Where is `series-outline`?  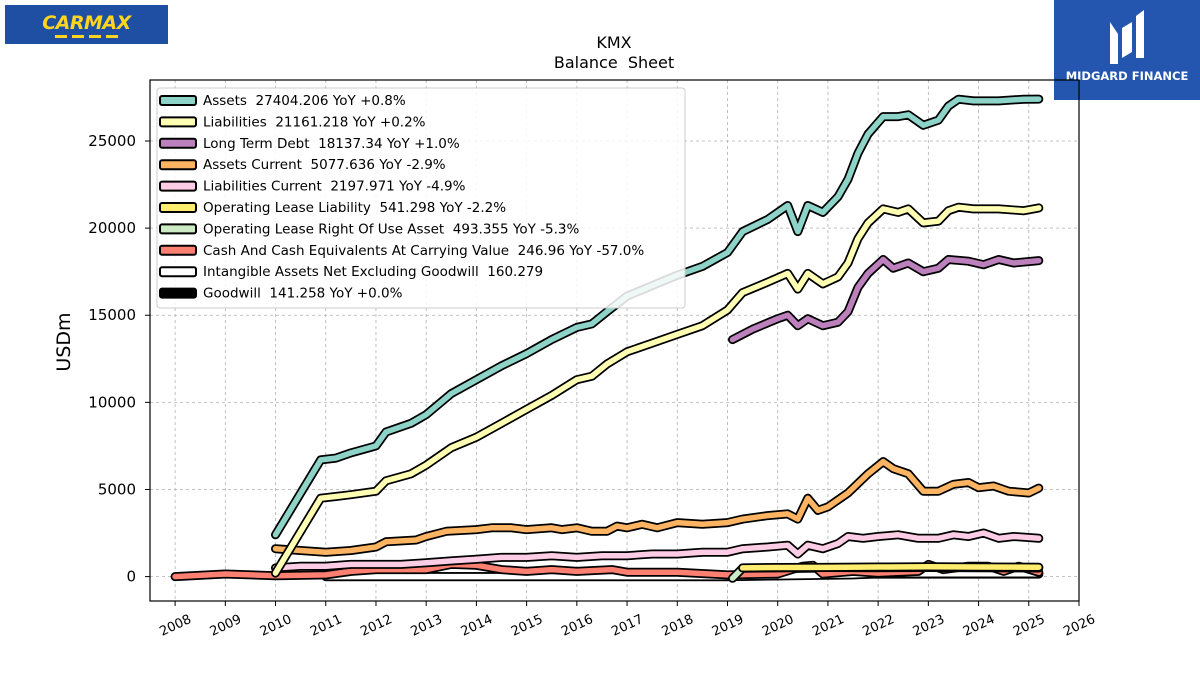 series-outline is located at coordinates (886, 300).